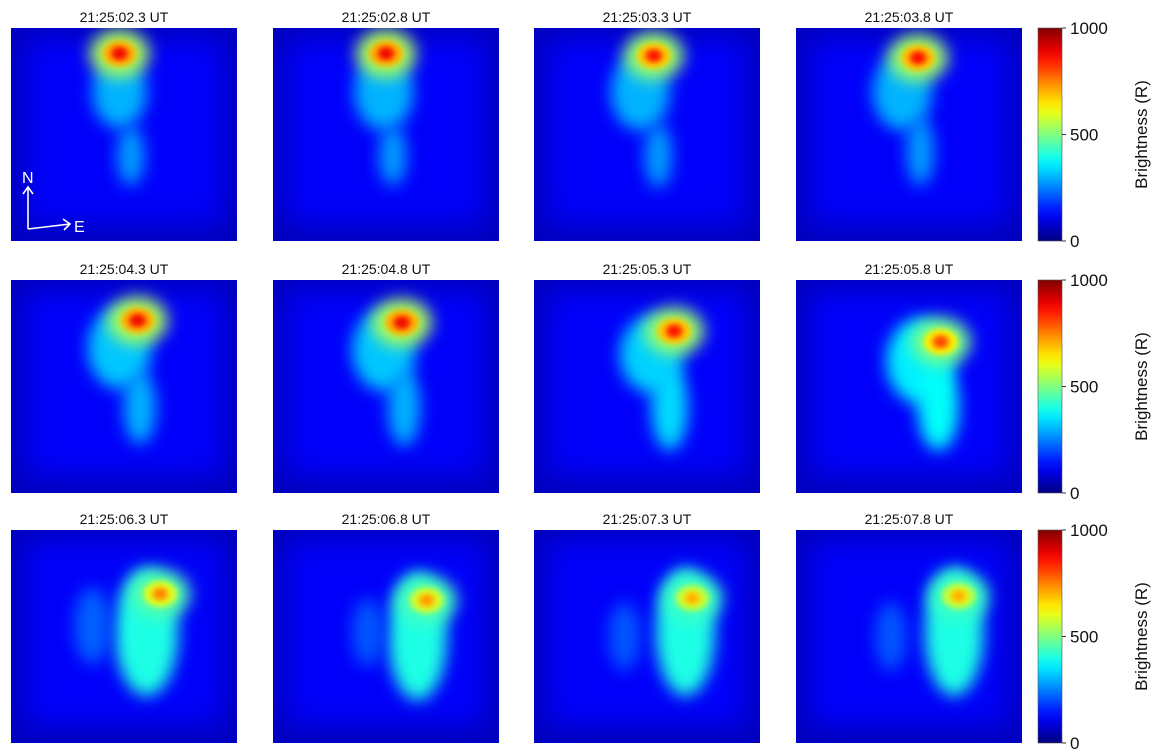 This screenshot has height=755, width=1156. What do you see at coordinates (909, 17) in the screenshot?
I see `panel-timestamp: 21:25:03.8 UT` at bounding box center [909, 17].